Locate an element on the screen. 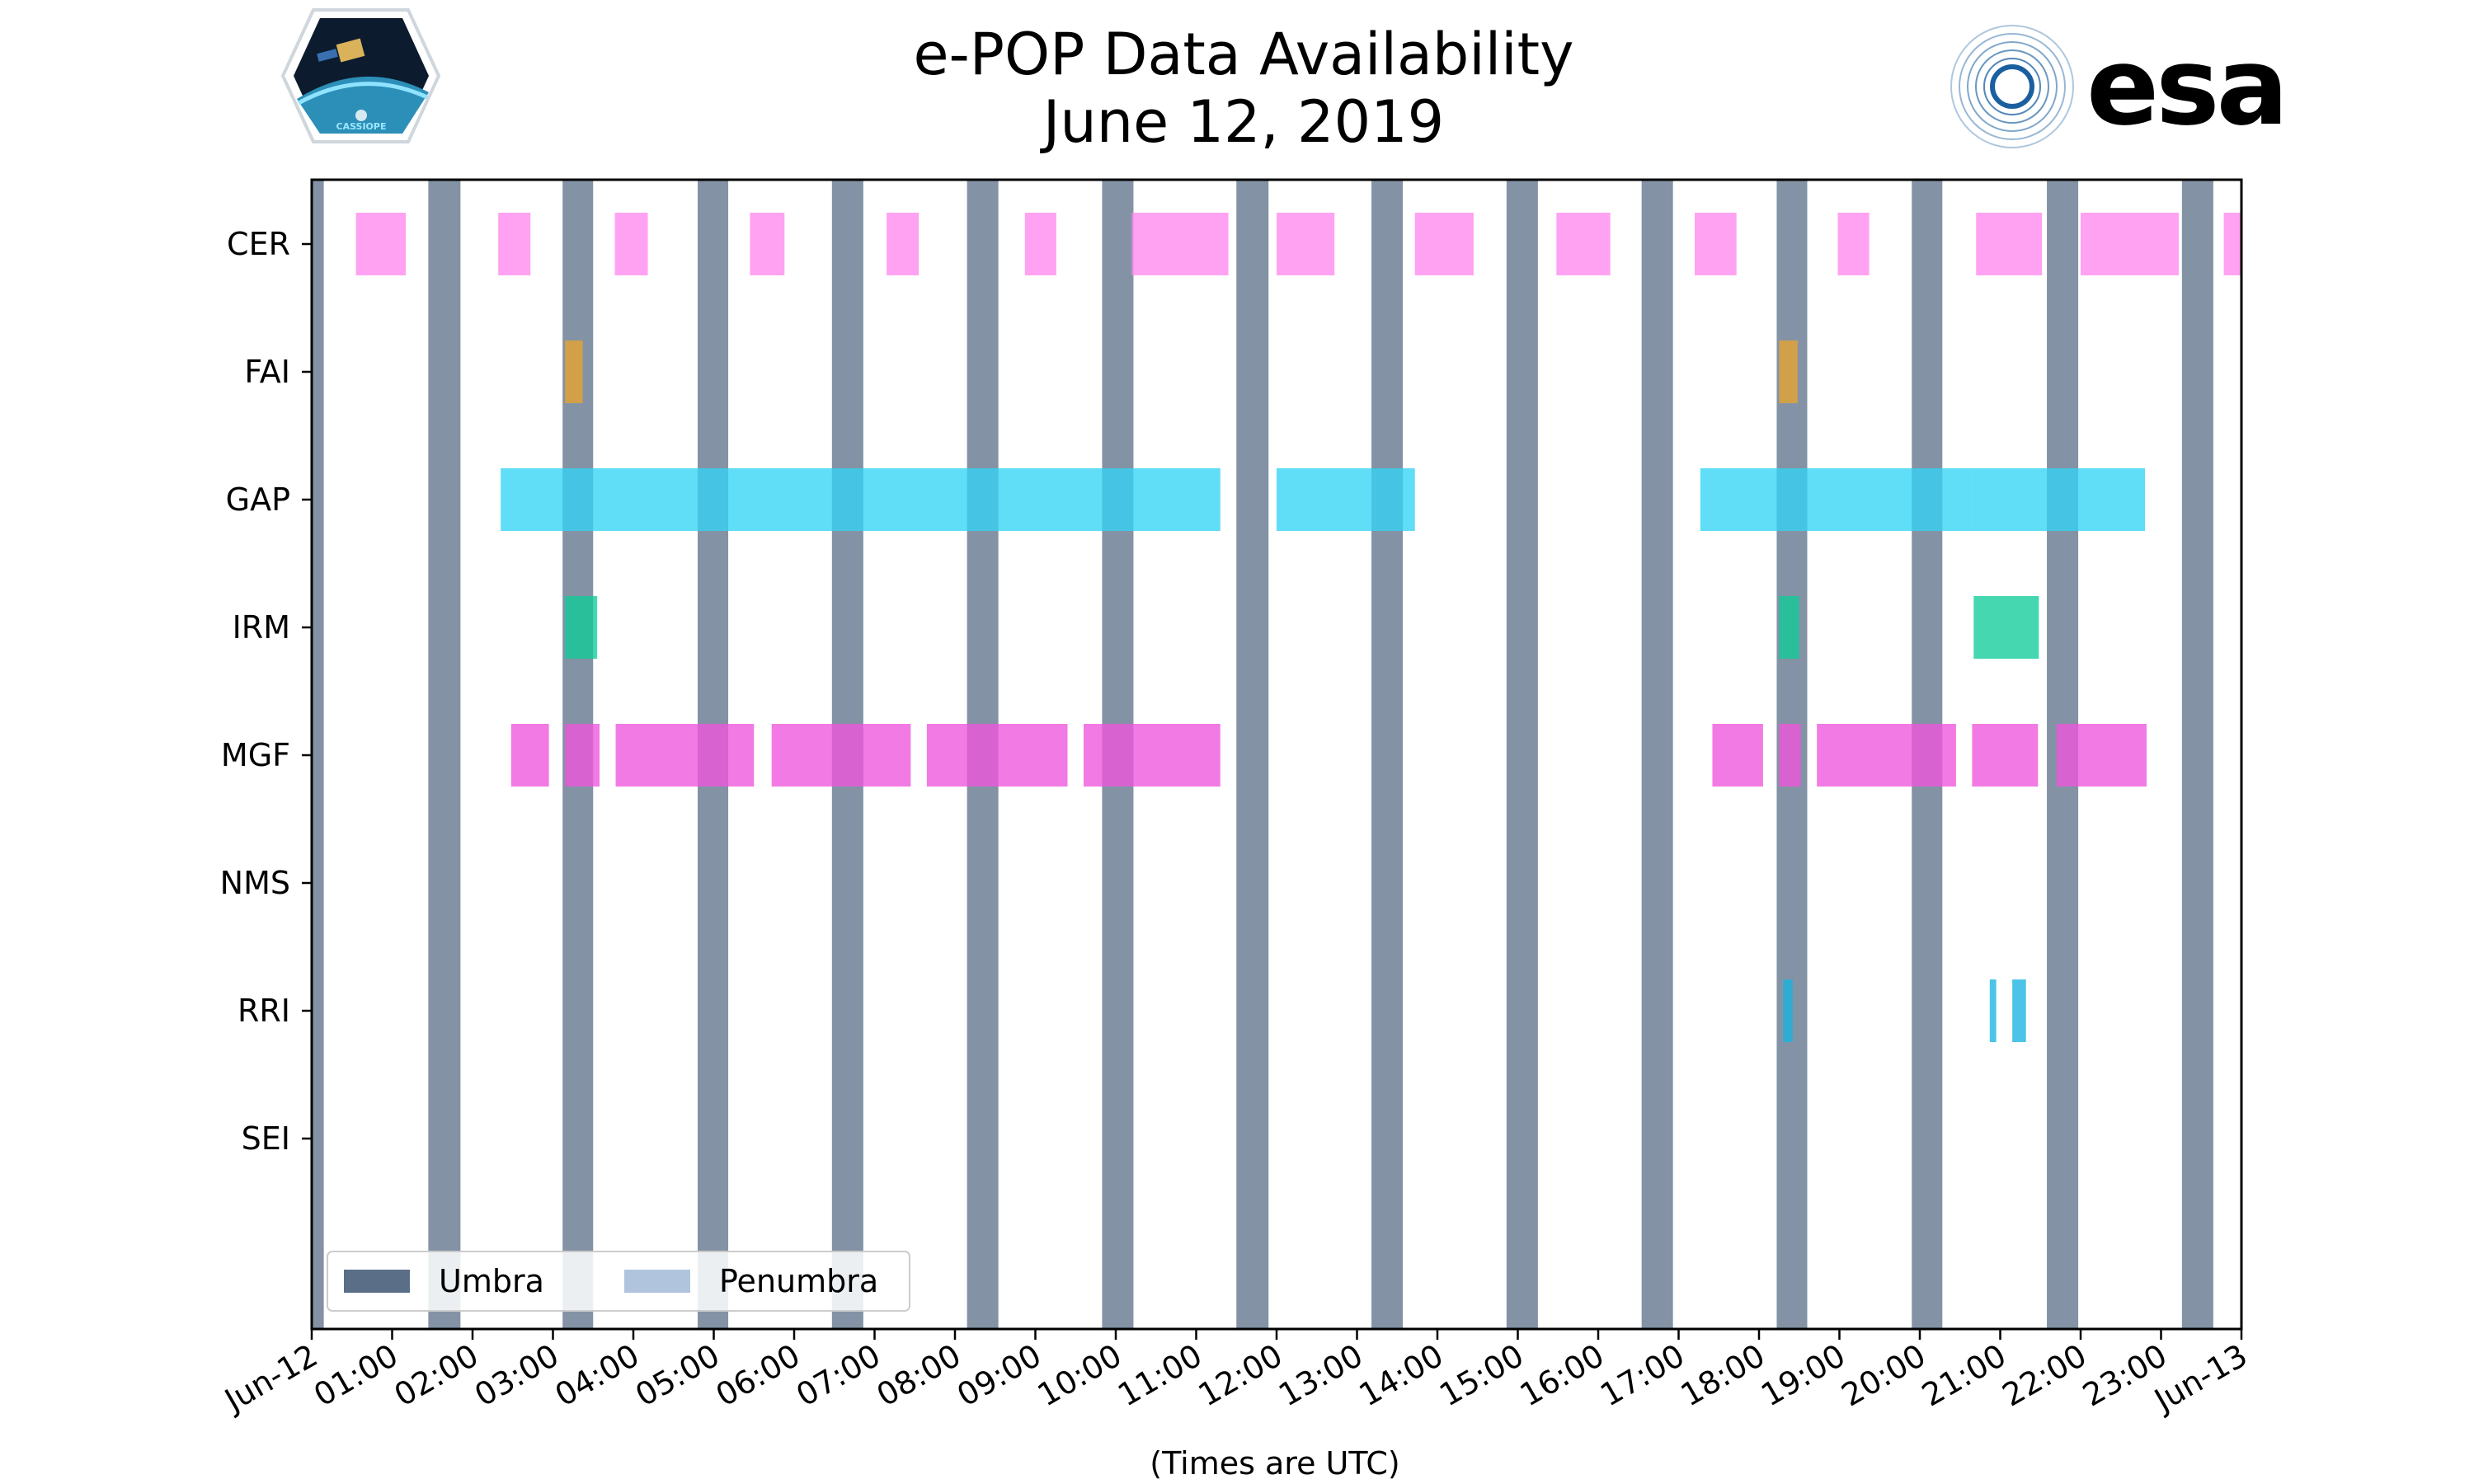 This screenshot has height=1484, width=2474. ytick-label-fai: FAI is located at coordinates (267, 372).